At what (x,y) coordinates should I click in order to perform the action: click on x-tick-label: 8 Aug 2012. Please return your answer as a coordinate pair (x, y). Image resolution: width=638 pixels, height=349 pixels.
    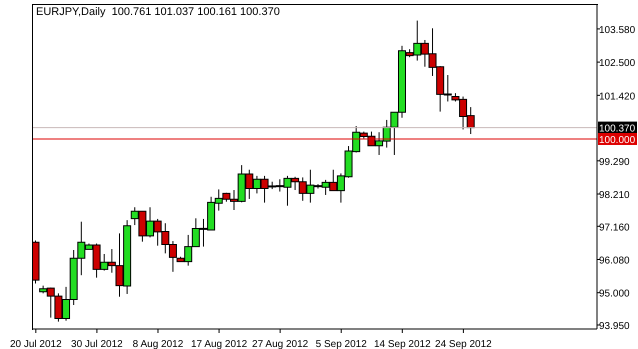
    Looking at the image, I should click on (158, 344).